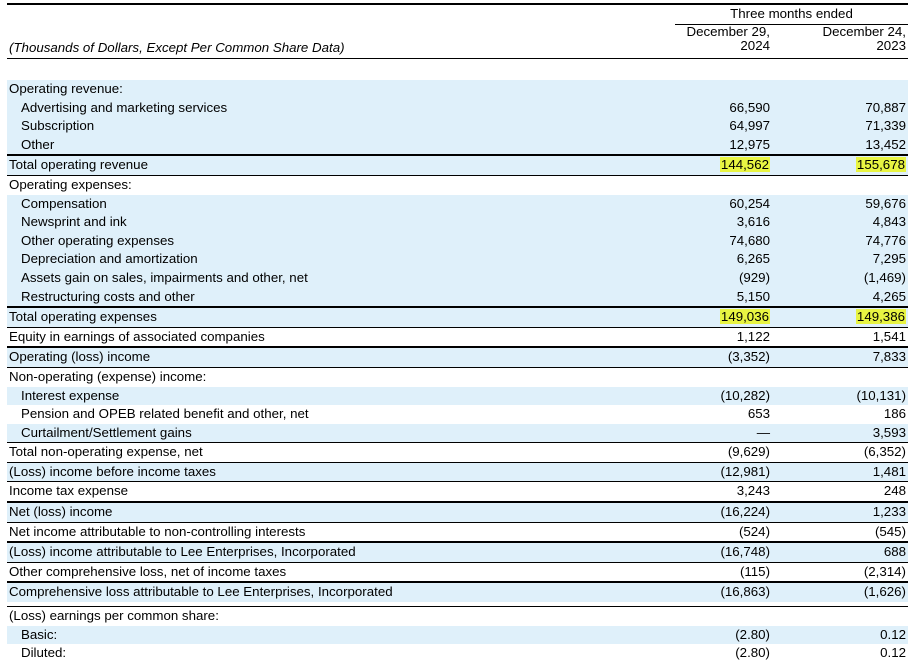  Describe the element at coordinates (108, 296) in the screenshot. I see `row-label: Restructuring costs and other` at that location.